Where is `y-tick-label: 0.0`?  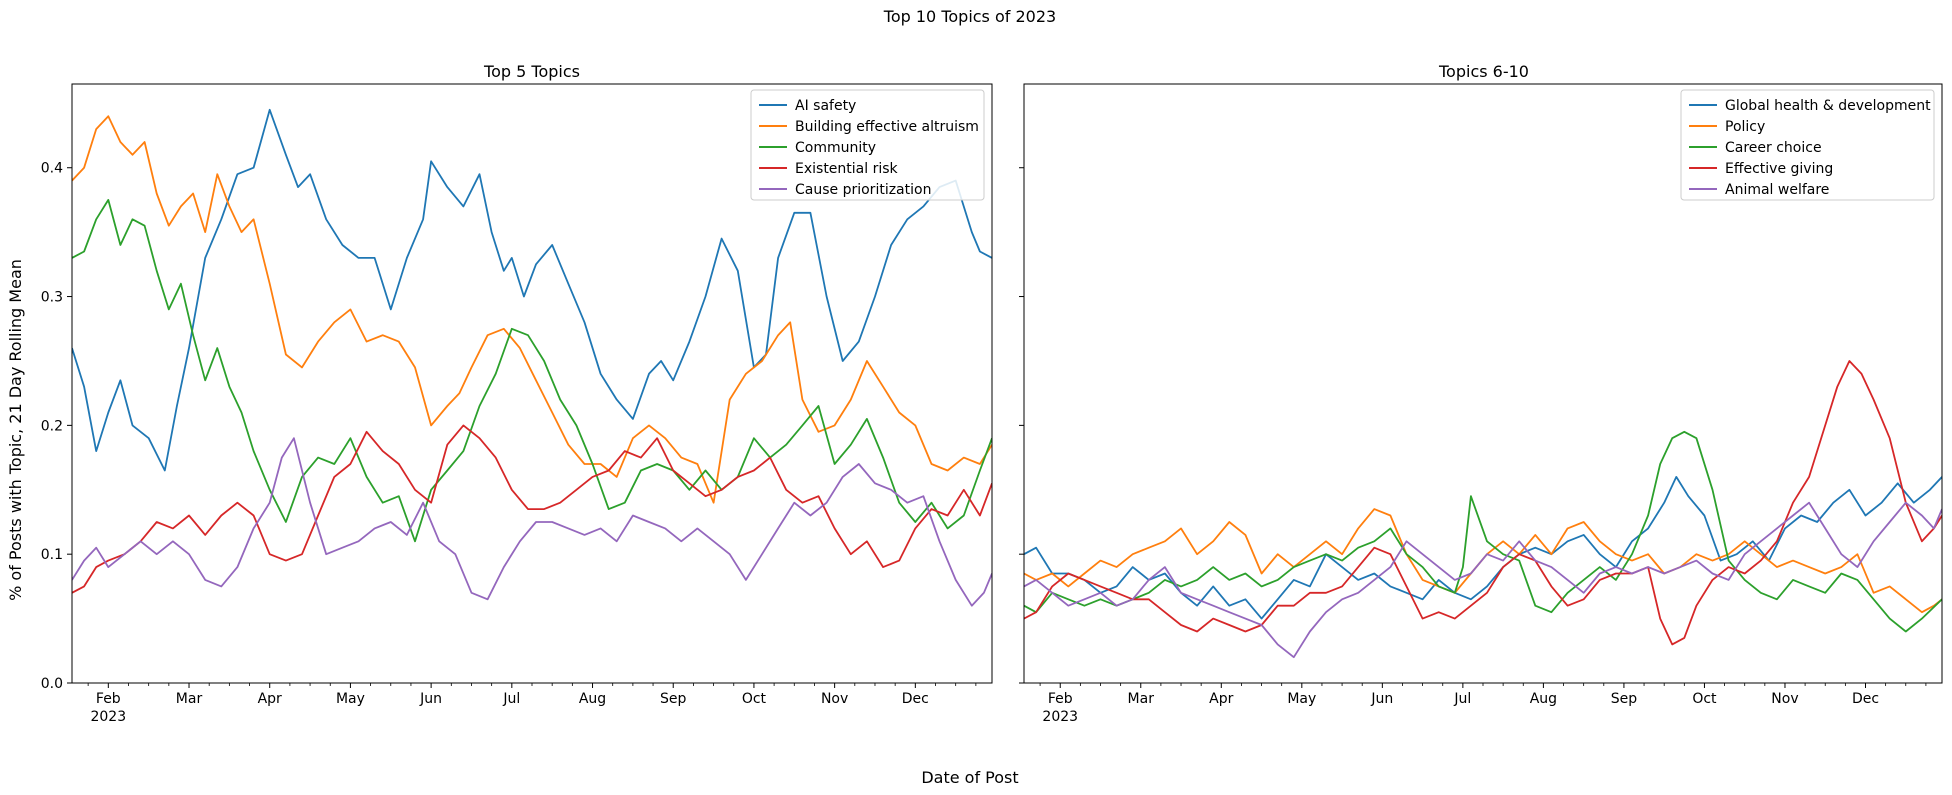
y-tick-label: 0.0 is located at coordinates (52, 684).